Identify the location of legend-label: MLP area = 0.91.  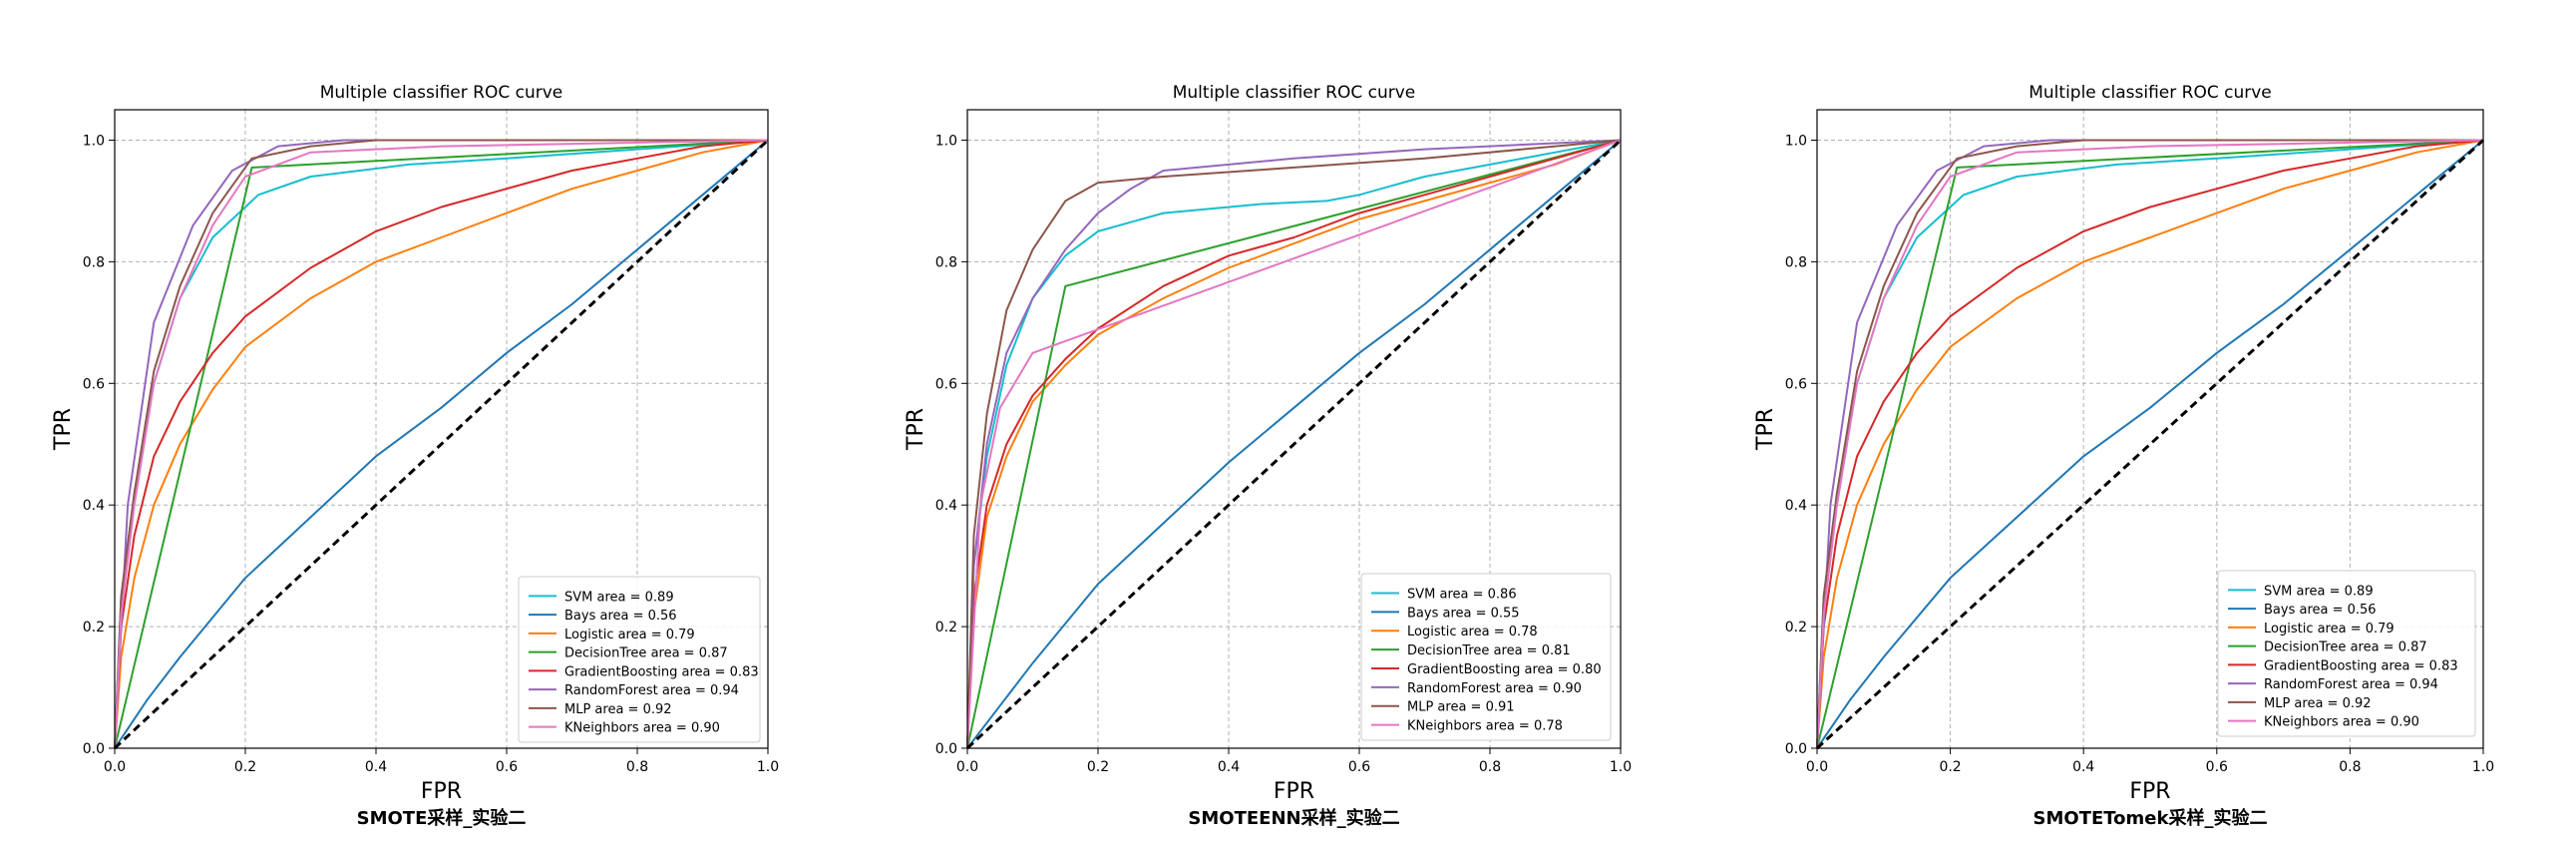
(1461, 707).